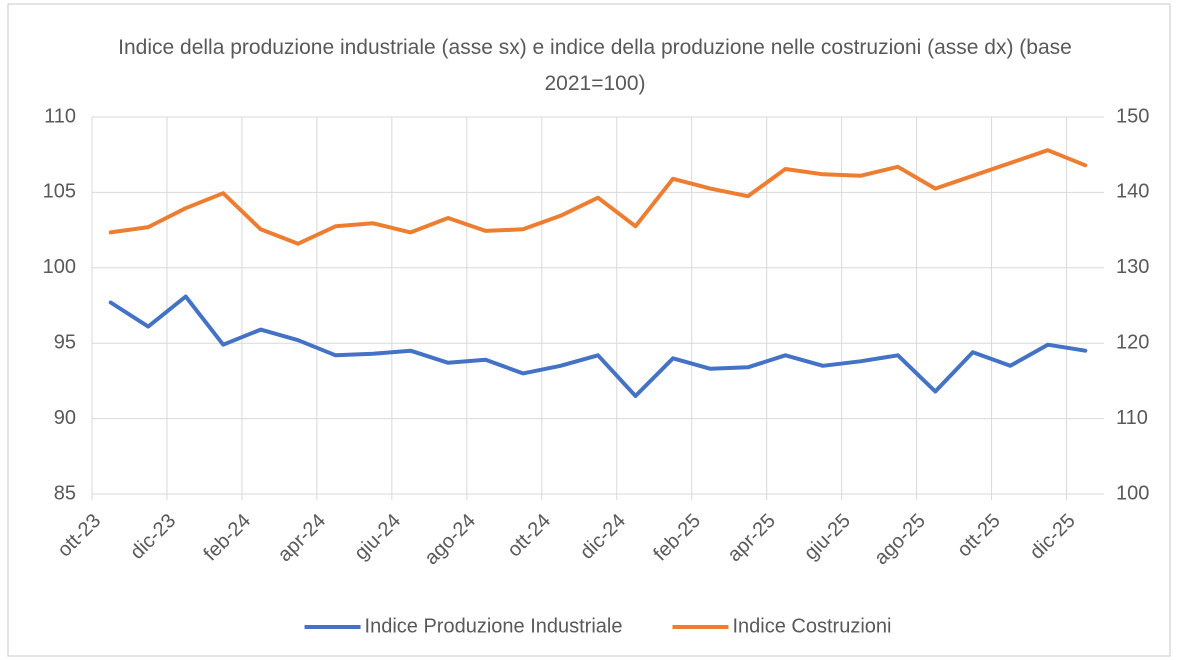 This screenshot has width=1178, height=660. Describe the element at coordinates (59, 267) in the screenshot. I see `y-tick-label: 100` at that location.